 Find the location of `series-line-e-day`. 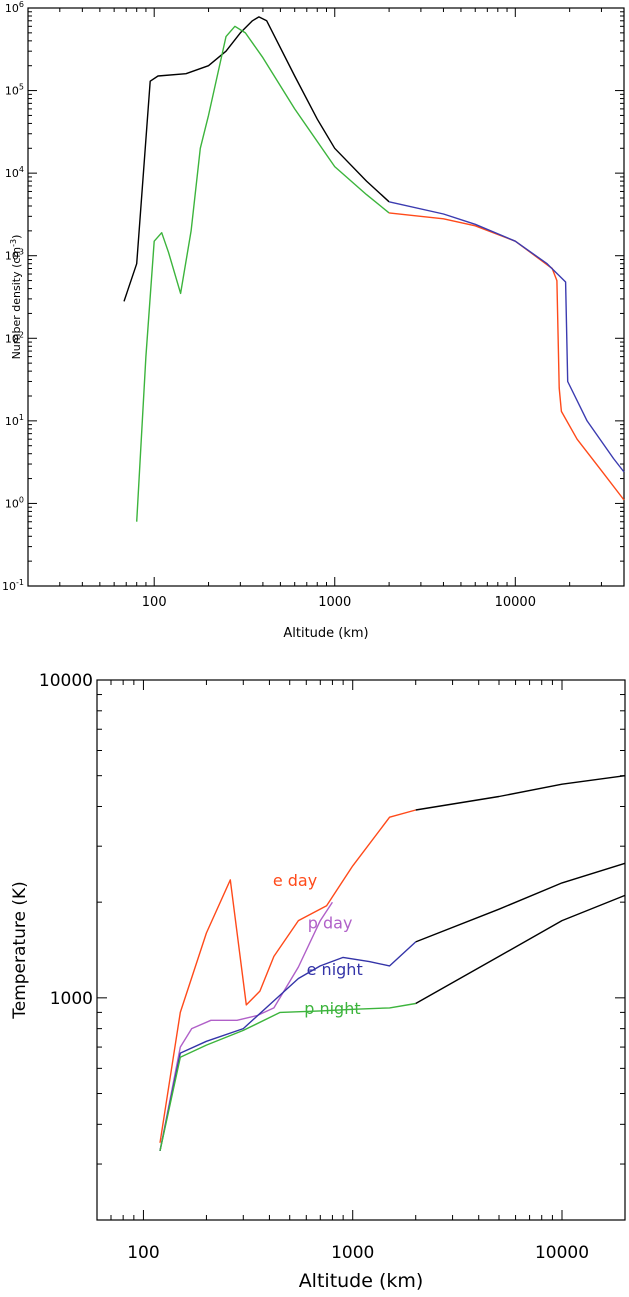

series-line-e-day is located at coordinates (287, 976).